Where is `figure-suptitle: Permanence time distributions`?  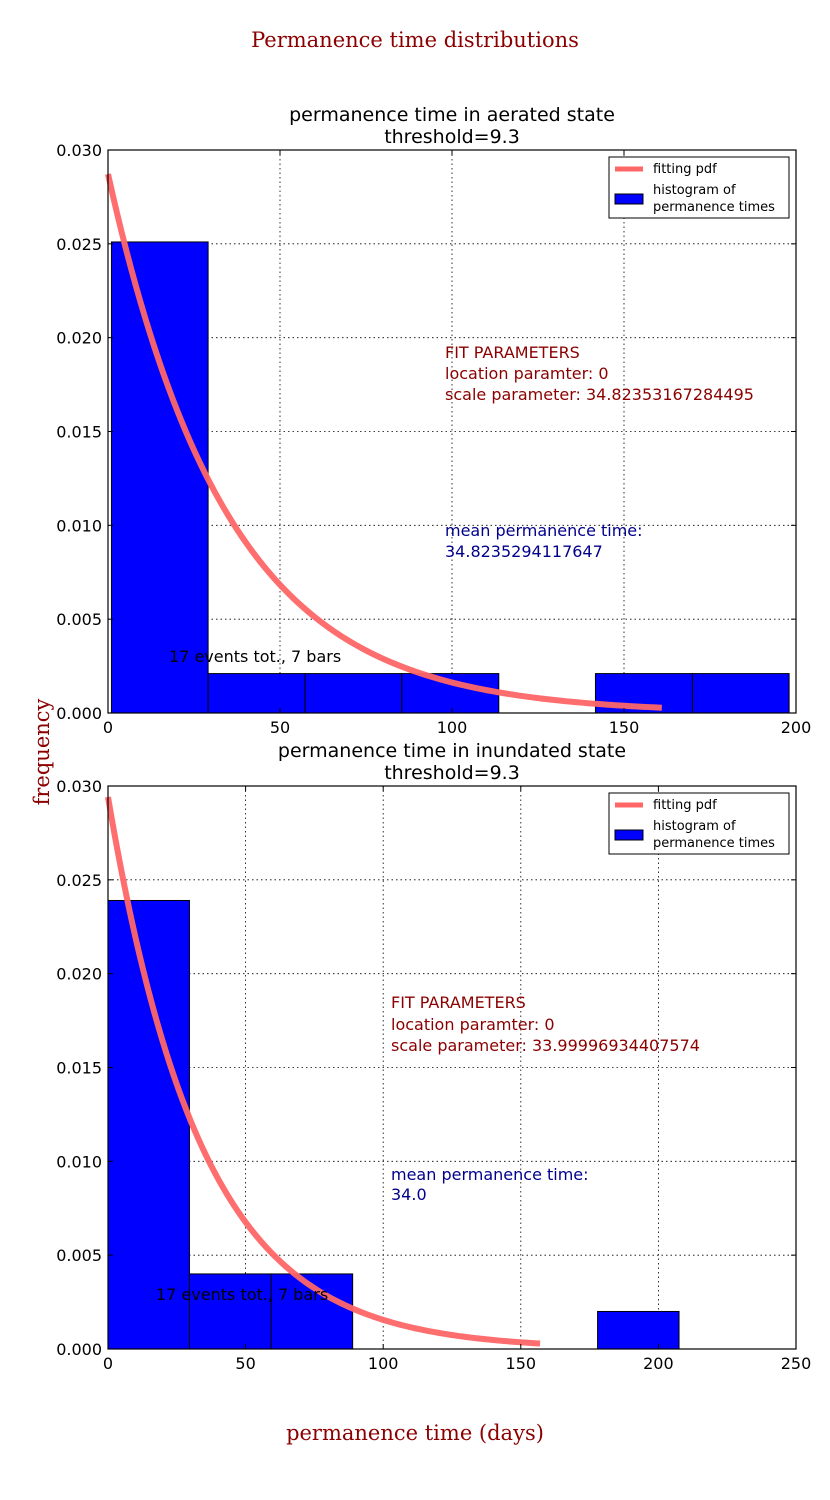 figure-suptitle: Permanence time distributions is located at coordinates (415, 40).